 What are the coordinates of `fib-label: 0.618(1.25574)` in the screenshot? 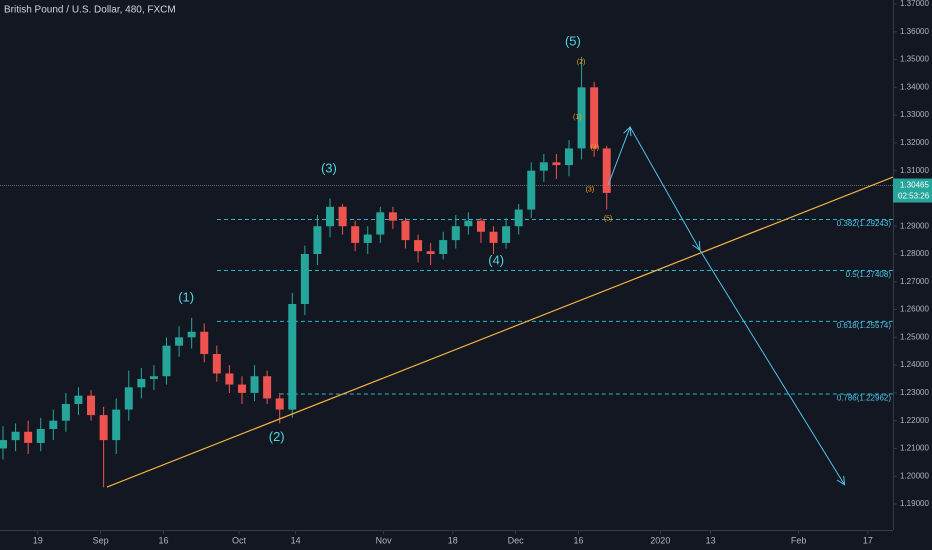 It's located at (864, 325).